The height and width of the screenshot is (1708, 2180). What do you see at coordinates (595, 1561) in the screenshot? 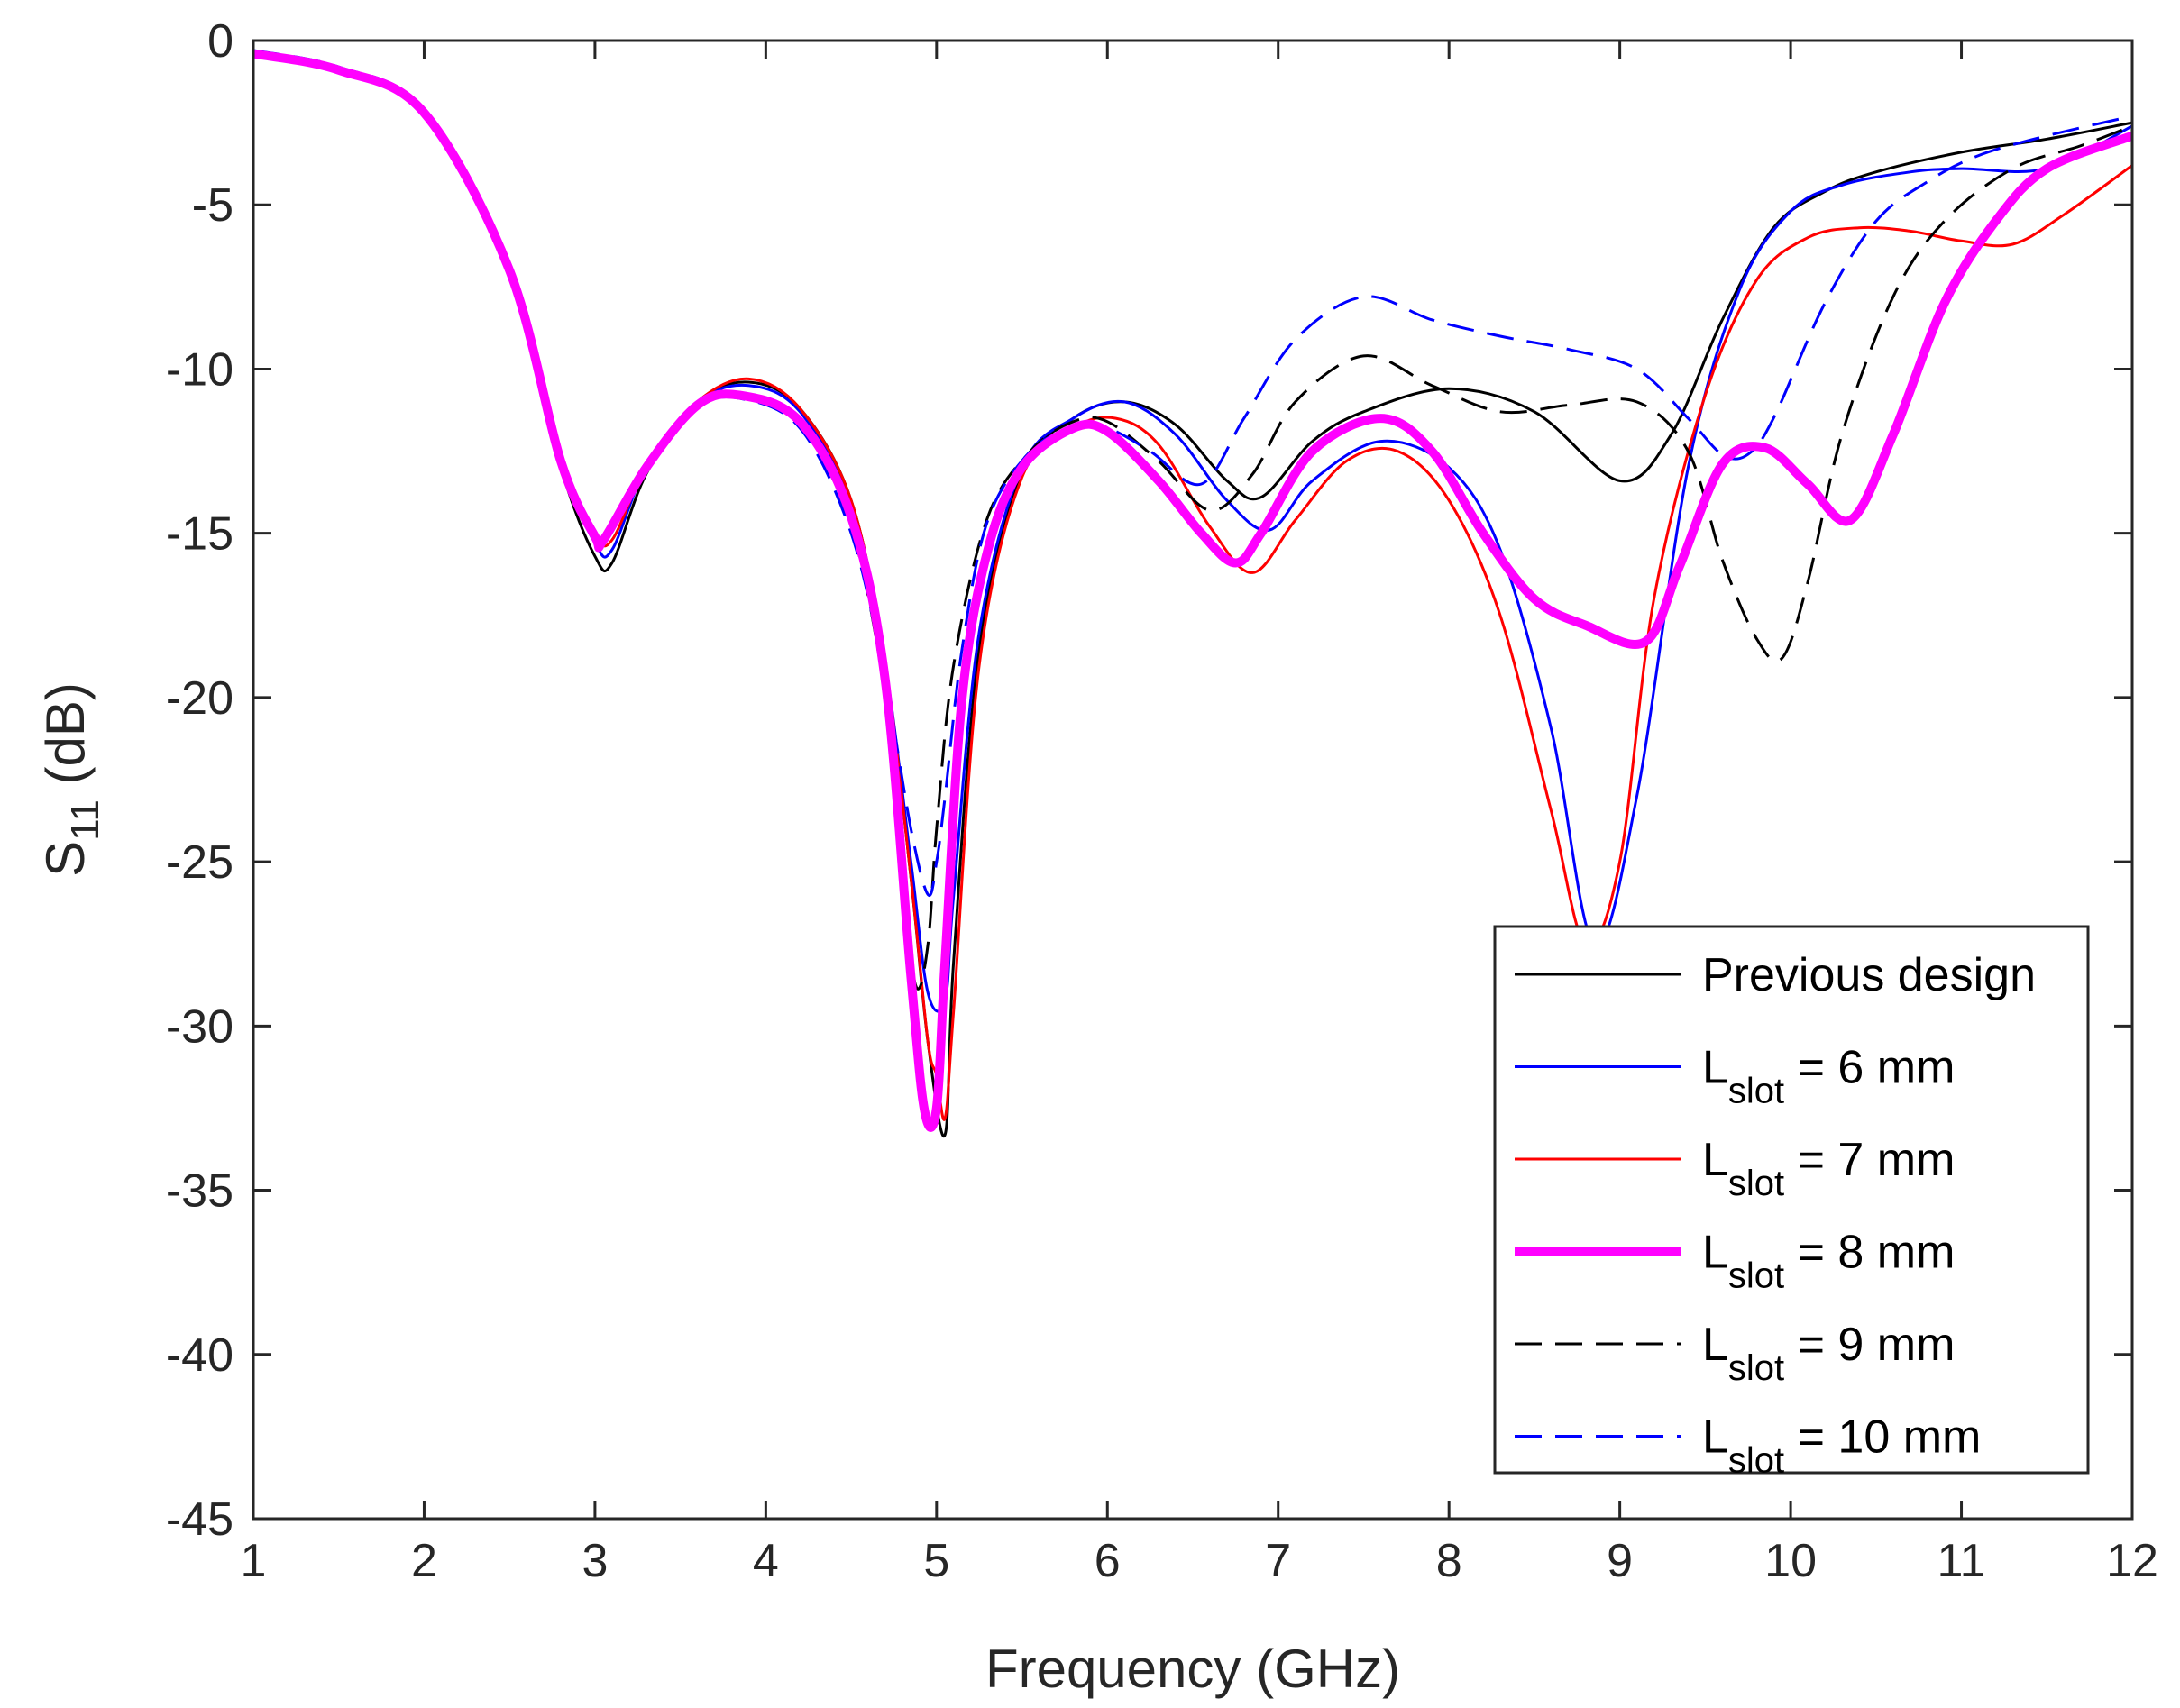
I see `x-tick-label: 3` at bounding box center [595, 1561].